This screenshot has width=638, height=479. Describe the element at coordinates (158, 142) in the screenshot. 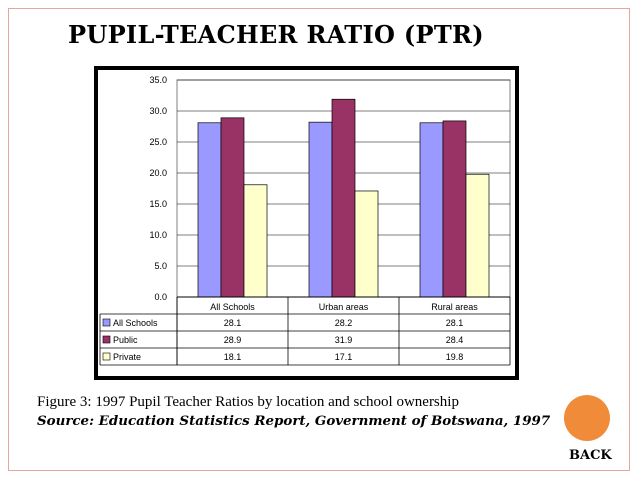

I see `y-tick-label: 25.0` at that location.